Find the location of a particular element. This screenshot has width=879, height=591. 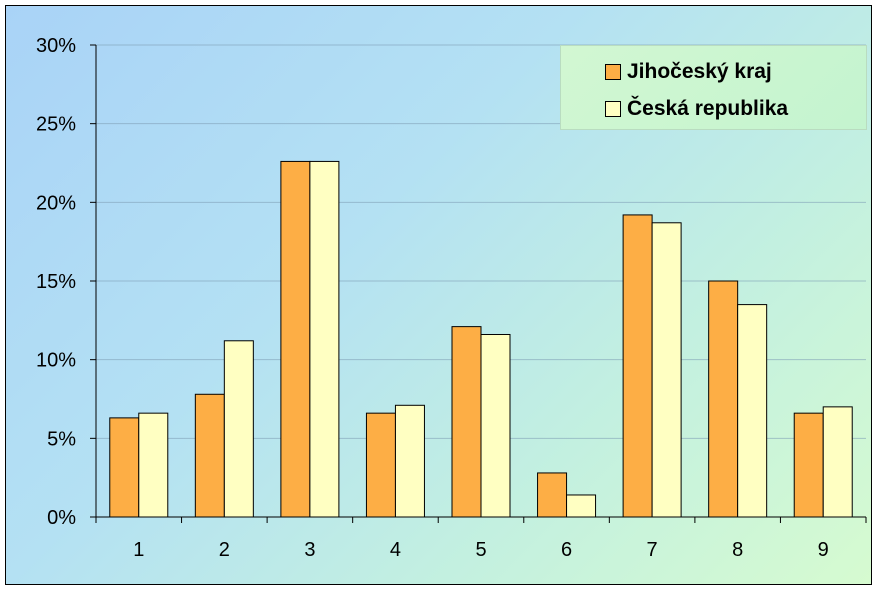

y-tick-label: 15% is located at coordinates (56, 282).